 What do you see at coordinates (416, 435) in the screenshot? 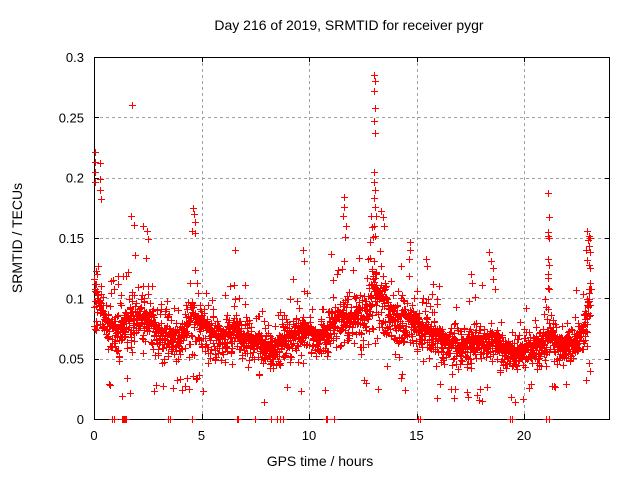
I see `x-tick-label: 15` at bounding box center [416, 435].